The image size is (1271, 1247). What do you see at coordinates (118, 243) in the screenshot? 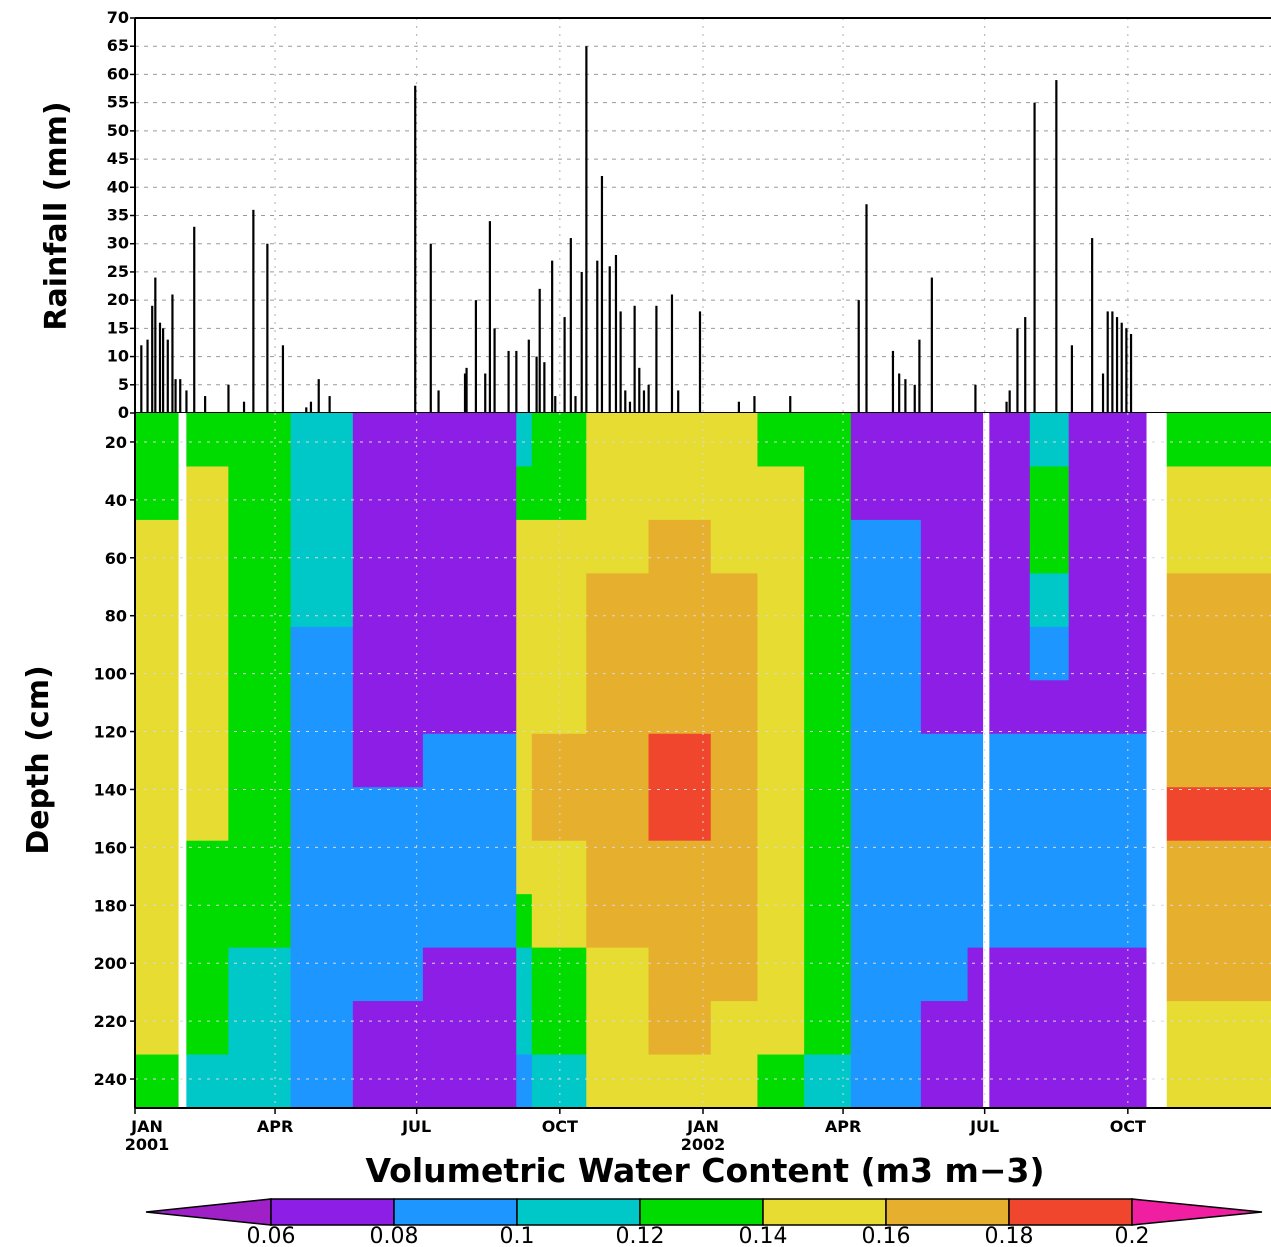
I see `rainfall-y-tick-label: 30` at bounding box center [118, 243].